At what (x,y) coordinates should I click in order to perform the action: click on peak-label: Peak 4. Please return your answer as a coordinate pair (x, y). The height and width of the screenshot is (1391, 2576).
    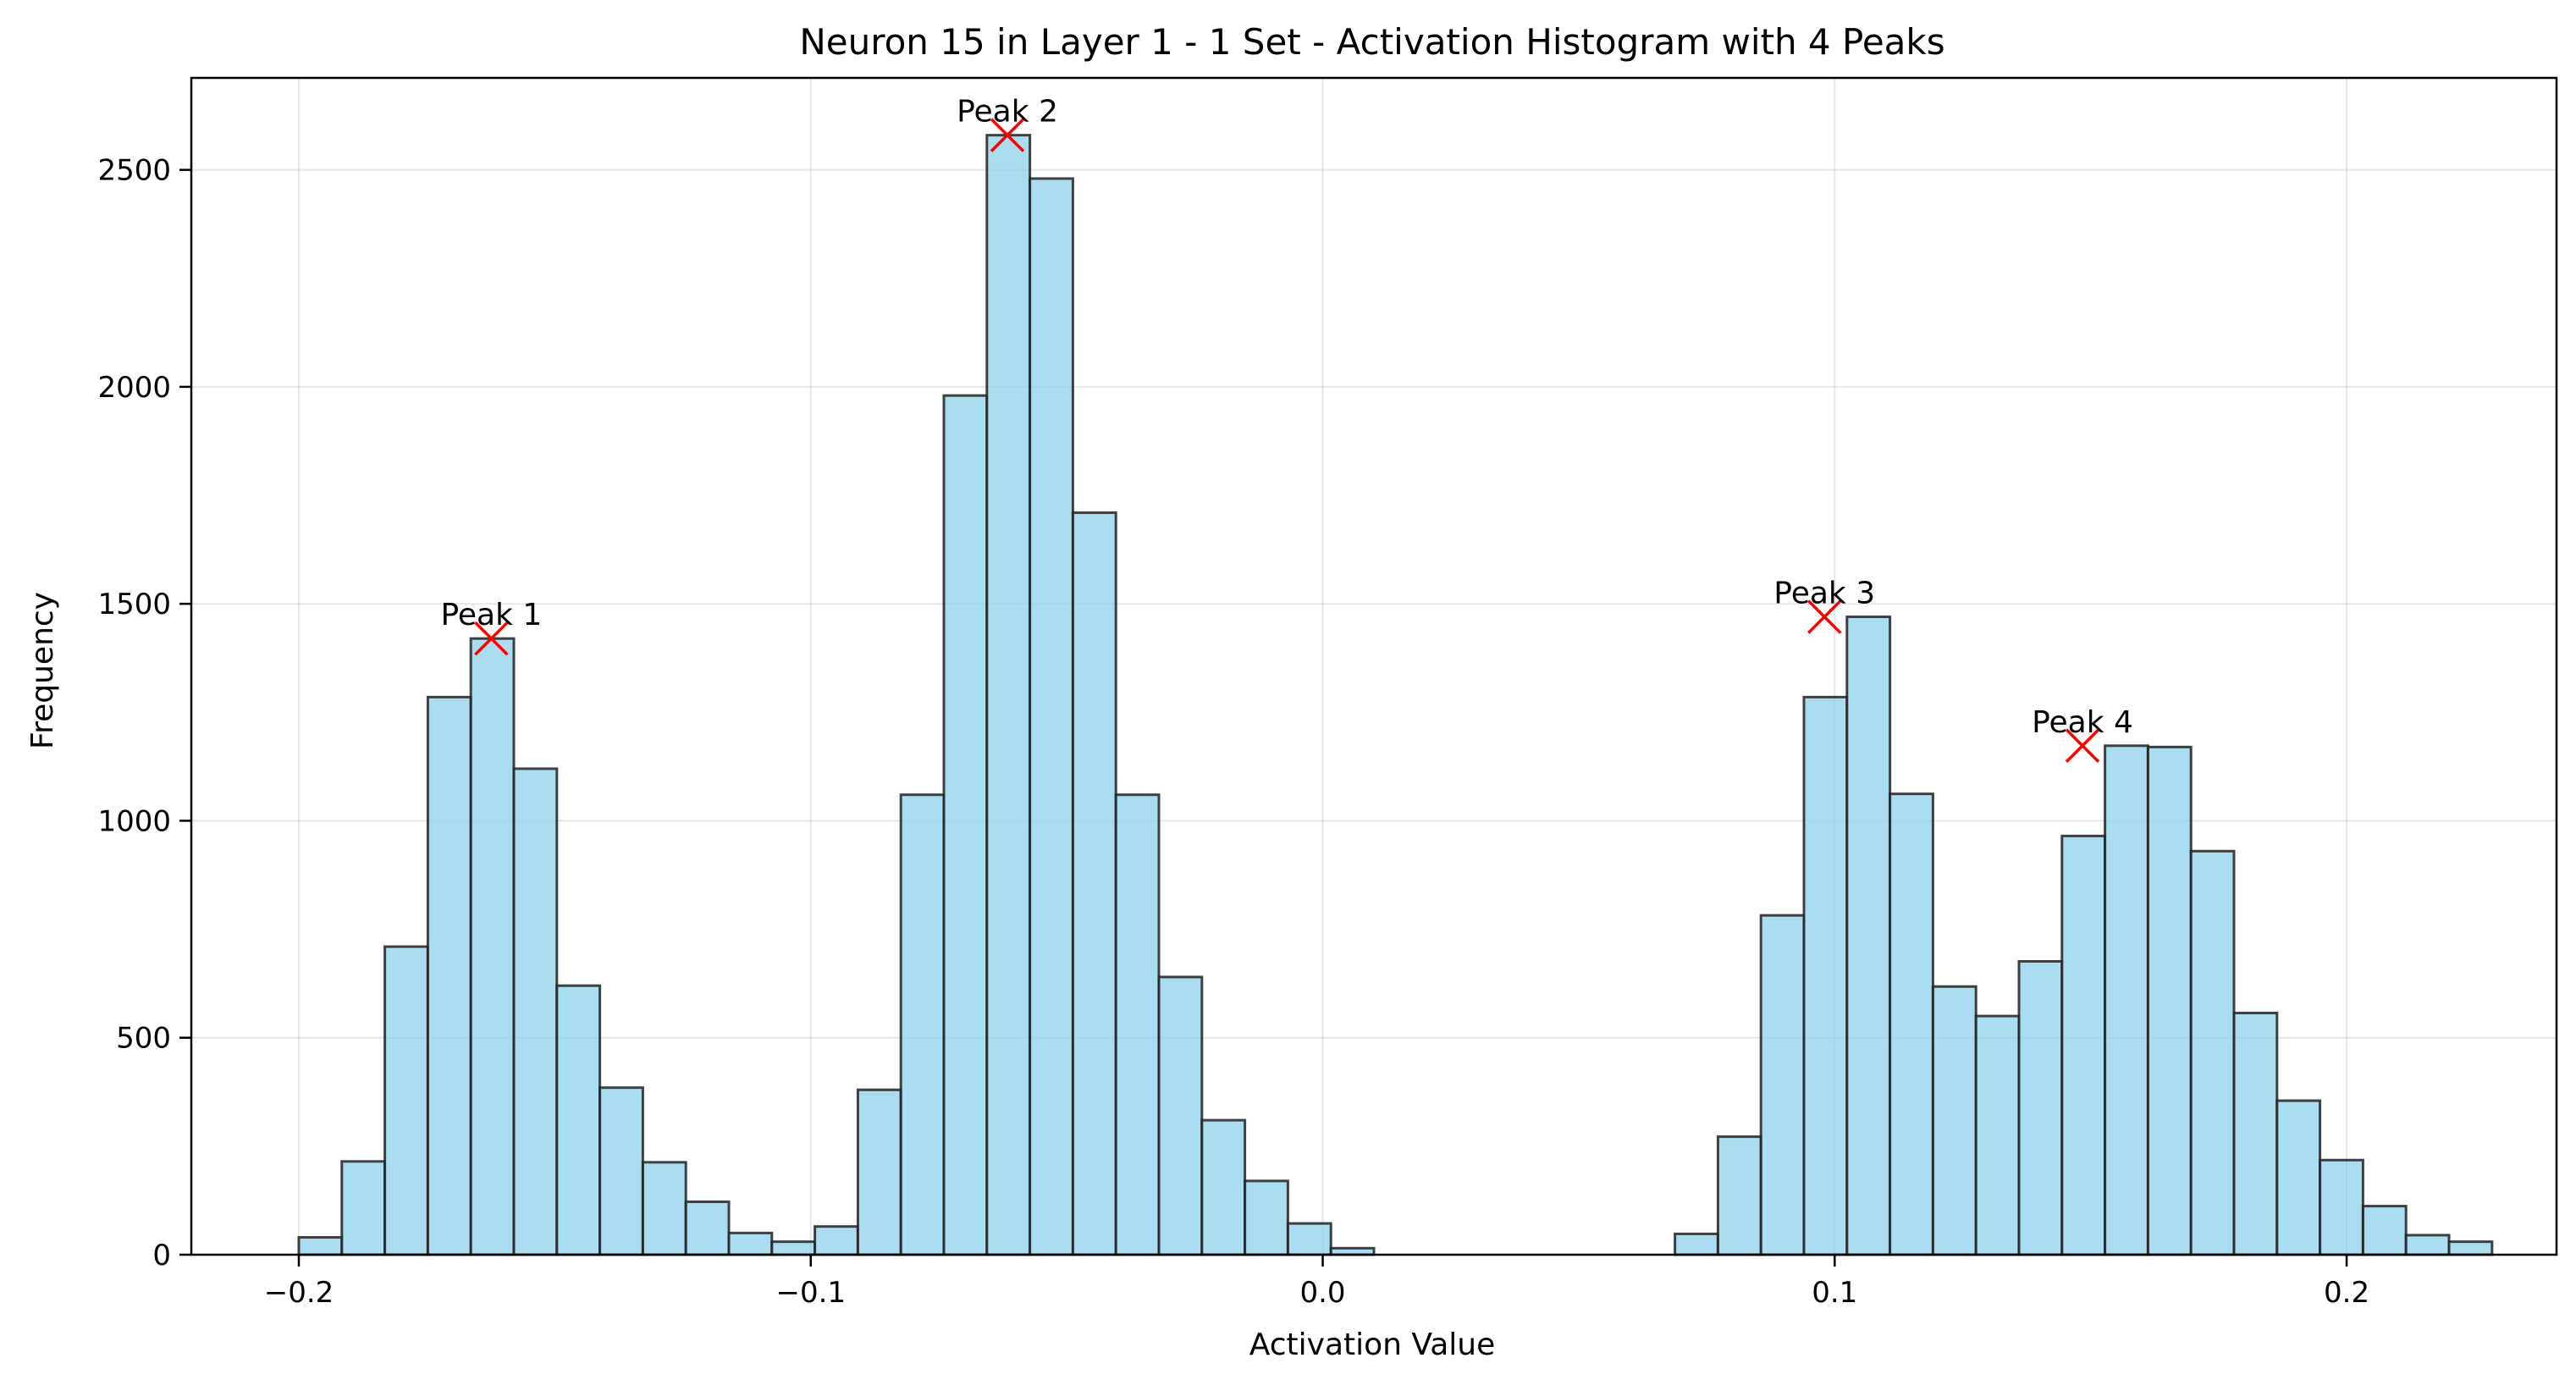
    Looking at the image, I should click on (2082, 723).